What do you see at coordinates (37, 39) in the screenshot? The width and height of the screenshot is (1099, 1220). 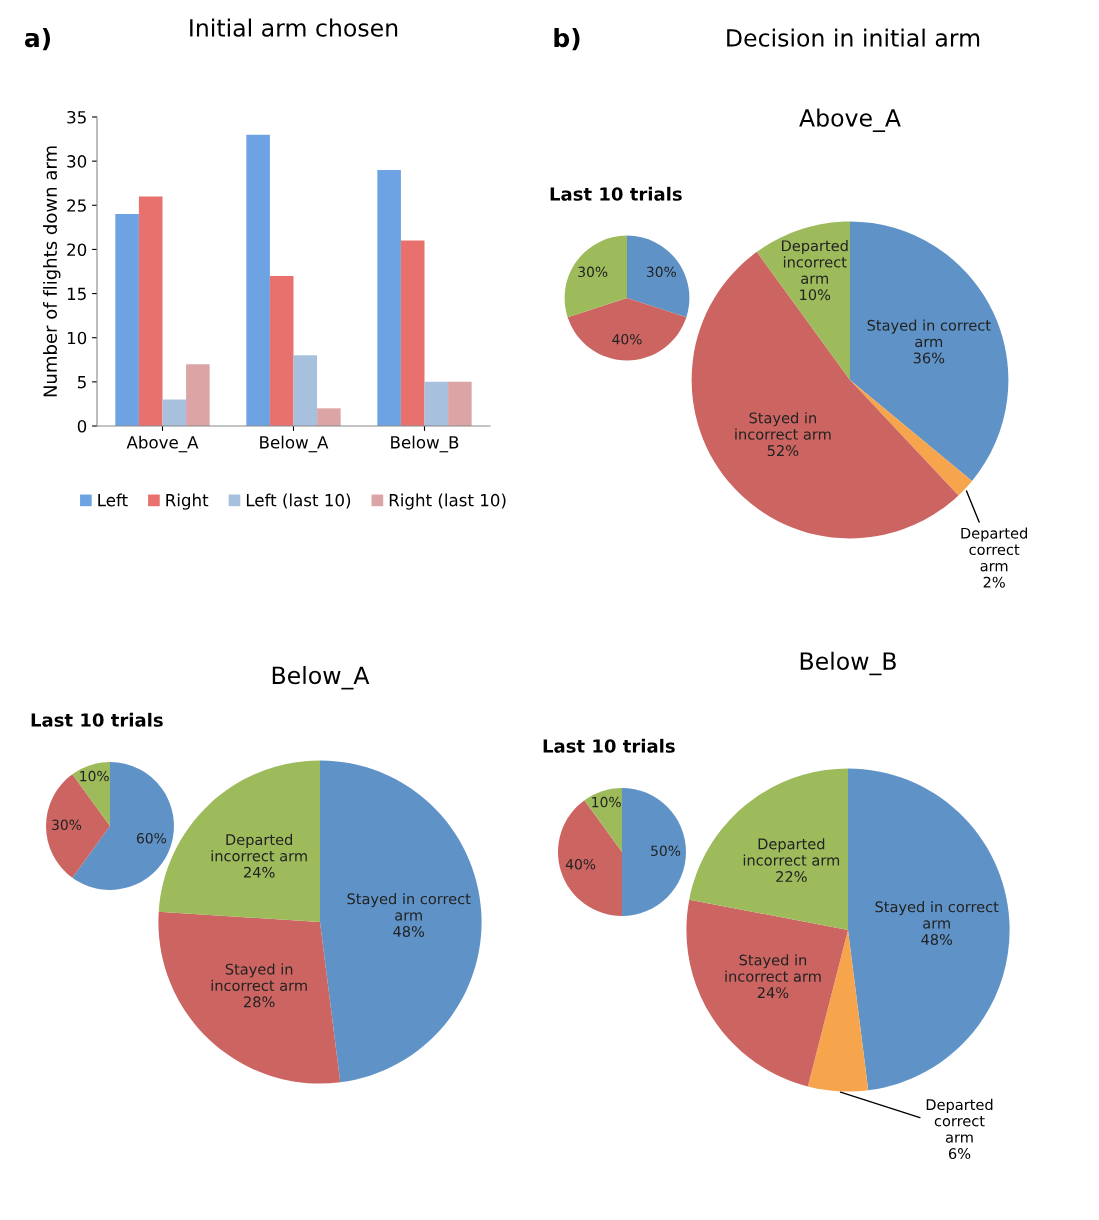 I see `text: a)` at bounding box center [37, 39].